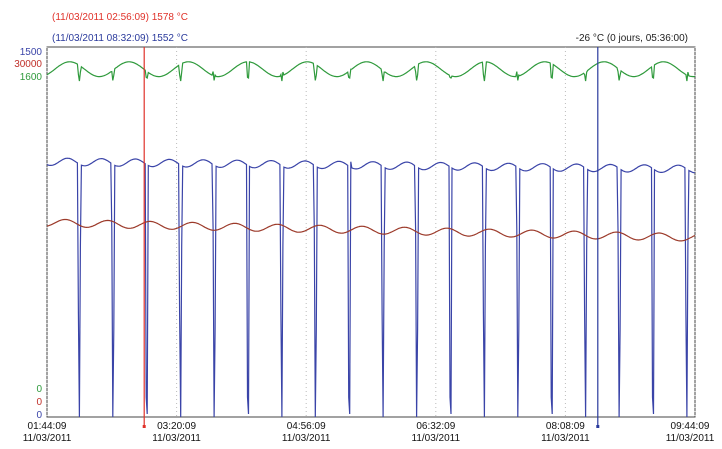 This screenshot has height=449, width=722. I want to click on x-tick-time-5: 09:44:09, so click(690, 426).